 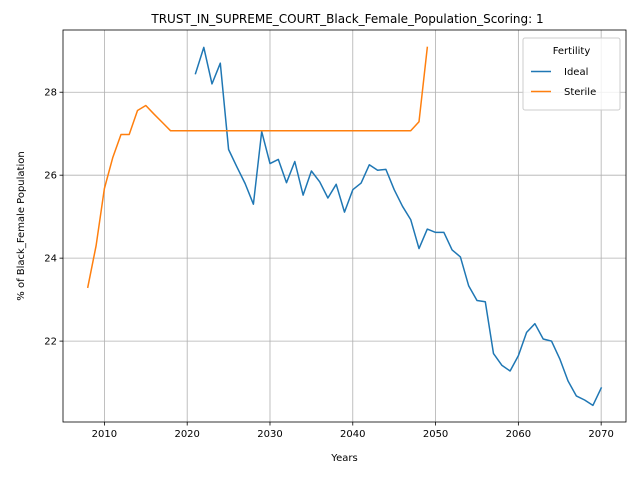 What do you see at coordinates (50, 259) in the screenshot?
I see `y-tick-label: 24` at bounding box center [50, 259].